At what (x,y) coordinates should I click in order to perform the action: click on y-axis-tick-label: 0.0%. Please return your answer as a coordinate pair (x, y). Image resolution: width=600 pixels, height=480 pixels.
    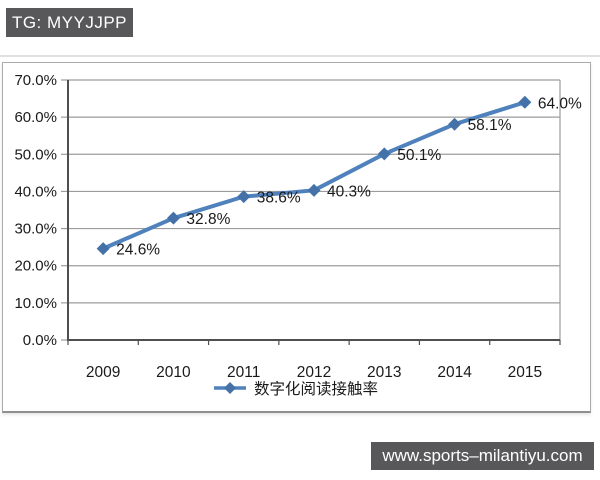
    Looking at the image, I should click on (40, 340).